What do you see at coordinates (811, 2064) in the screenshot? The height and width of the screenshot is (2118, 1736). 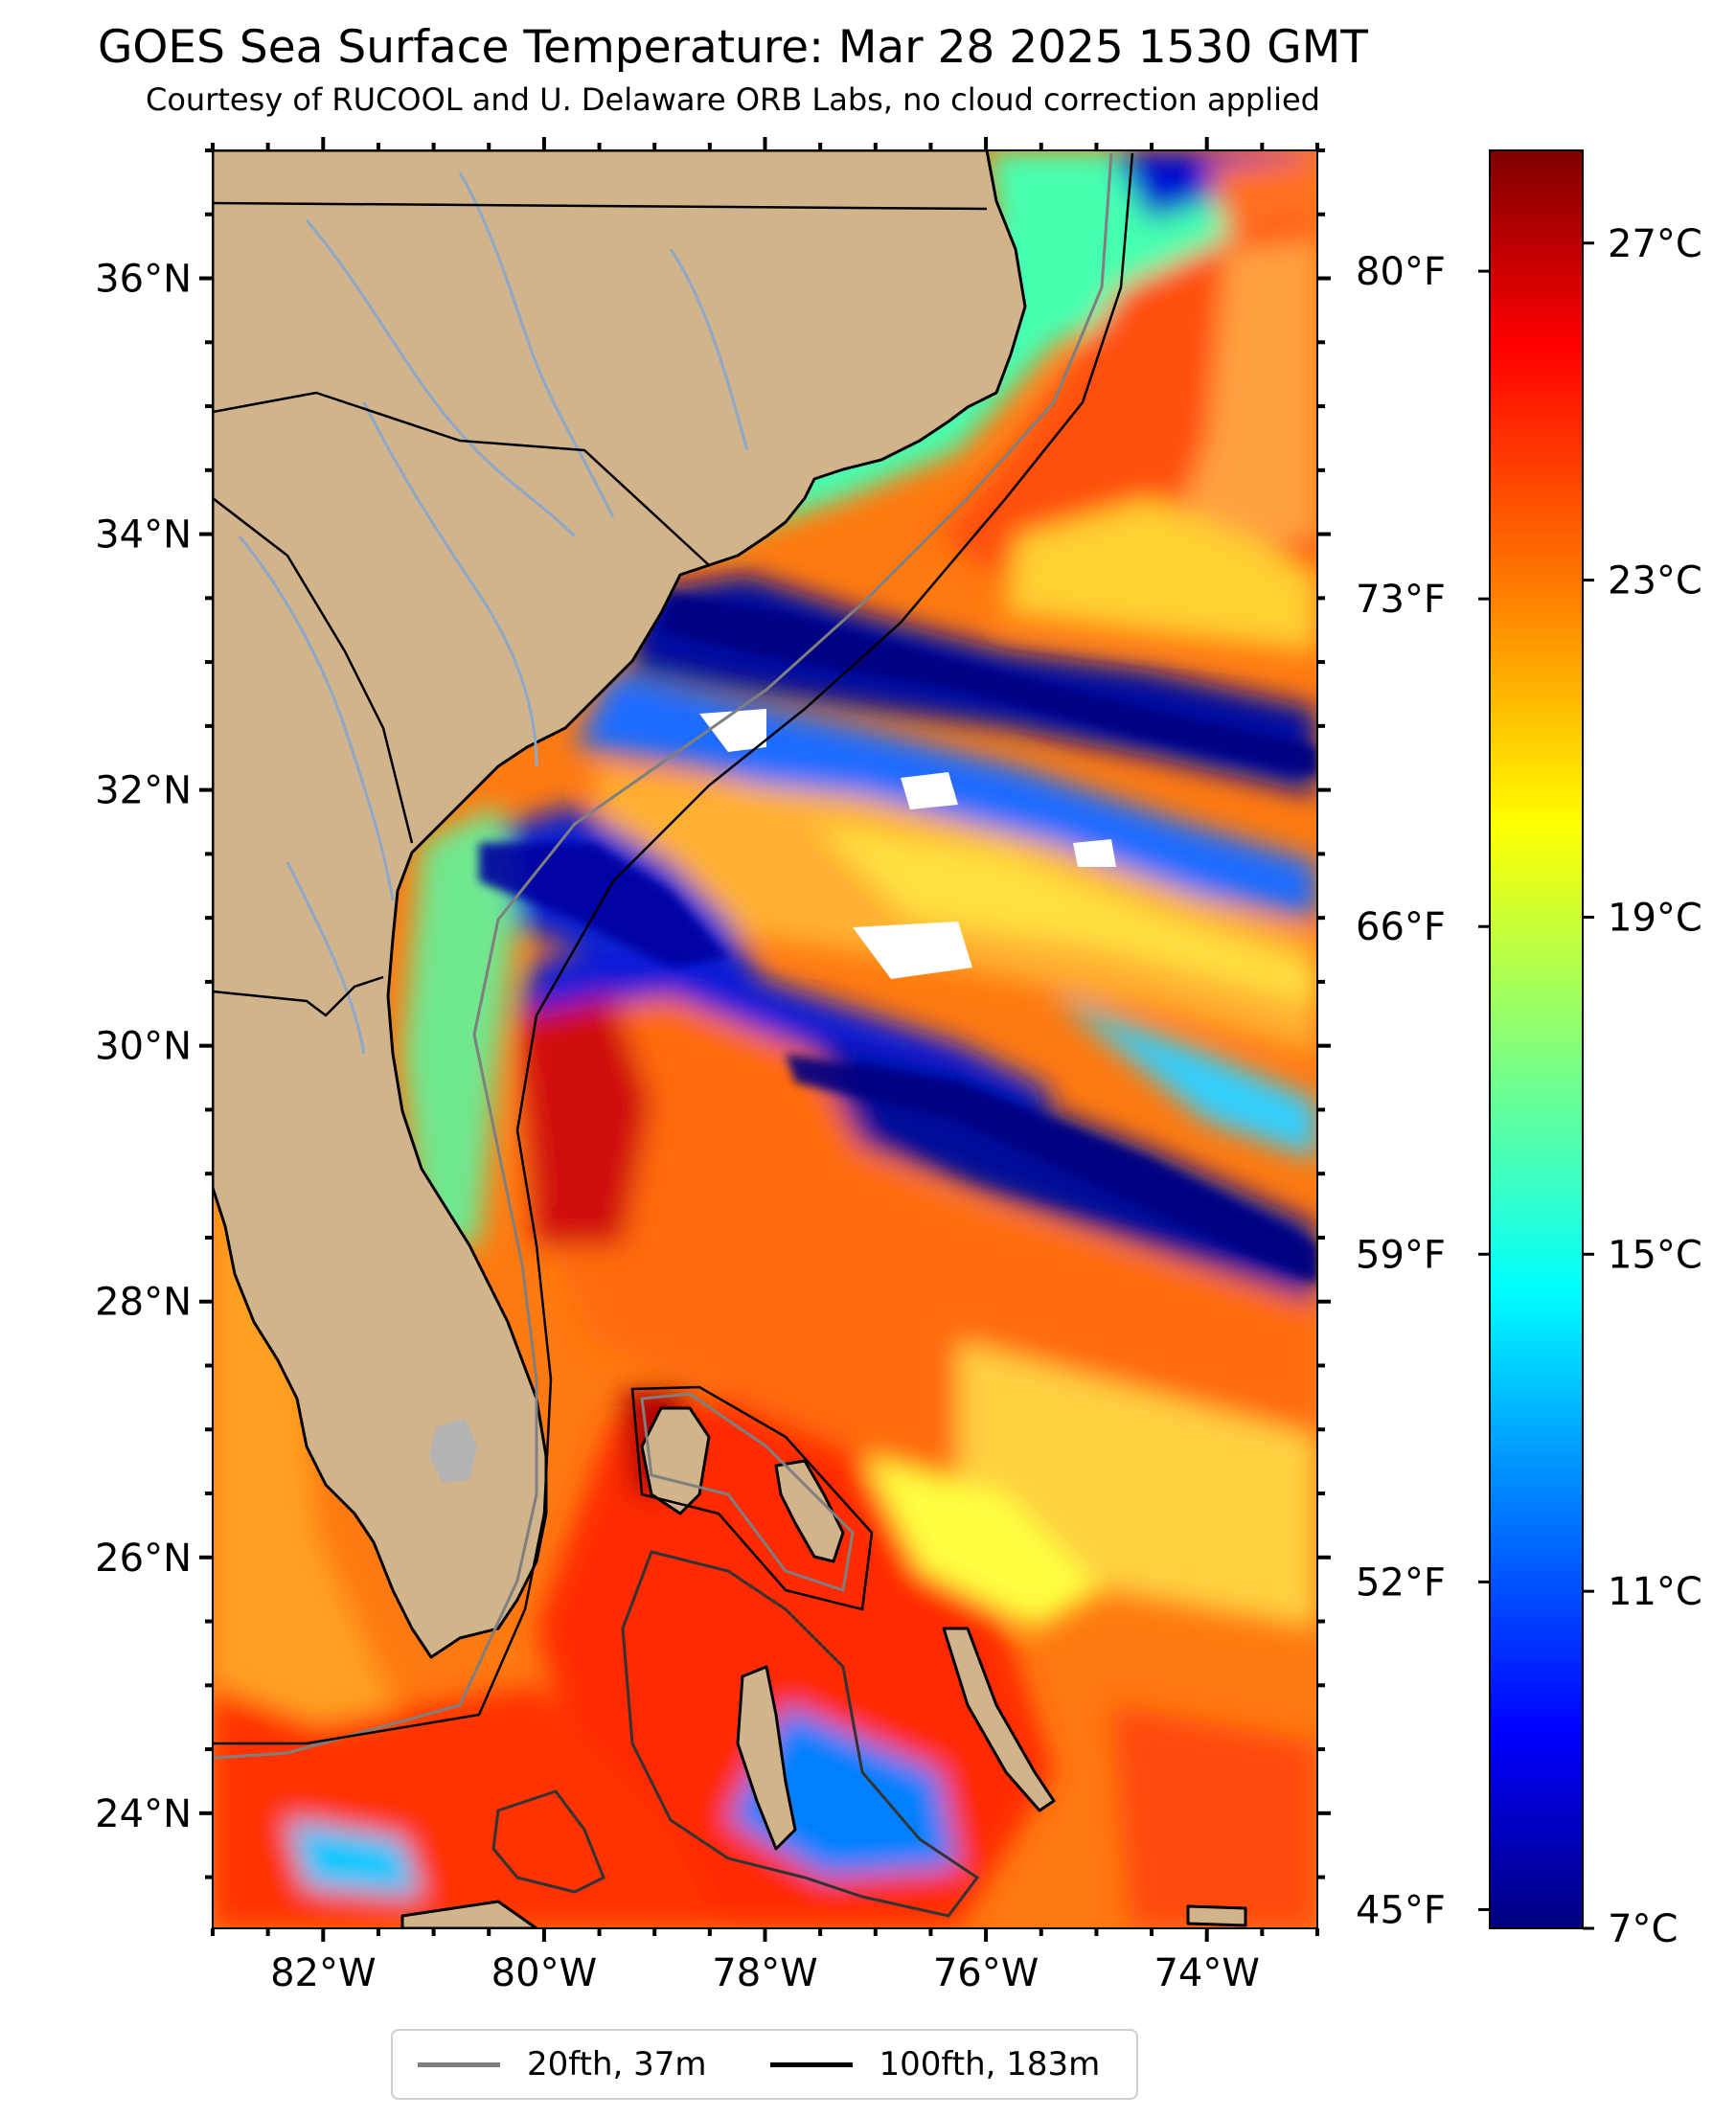 I see `legend-swatch-100fth` at bounding box center [811, 2064].